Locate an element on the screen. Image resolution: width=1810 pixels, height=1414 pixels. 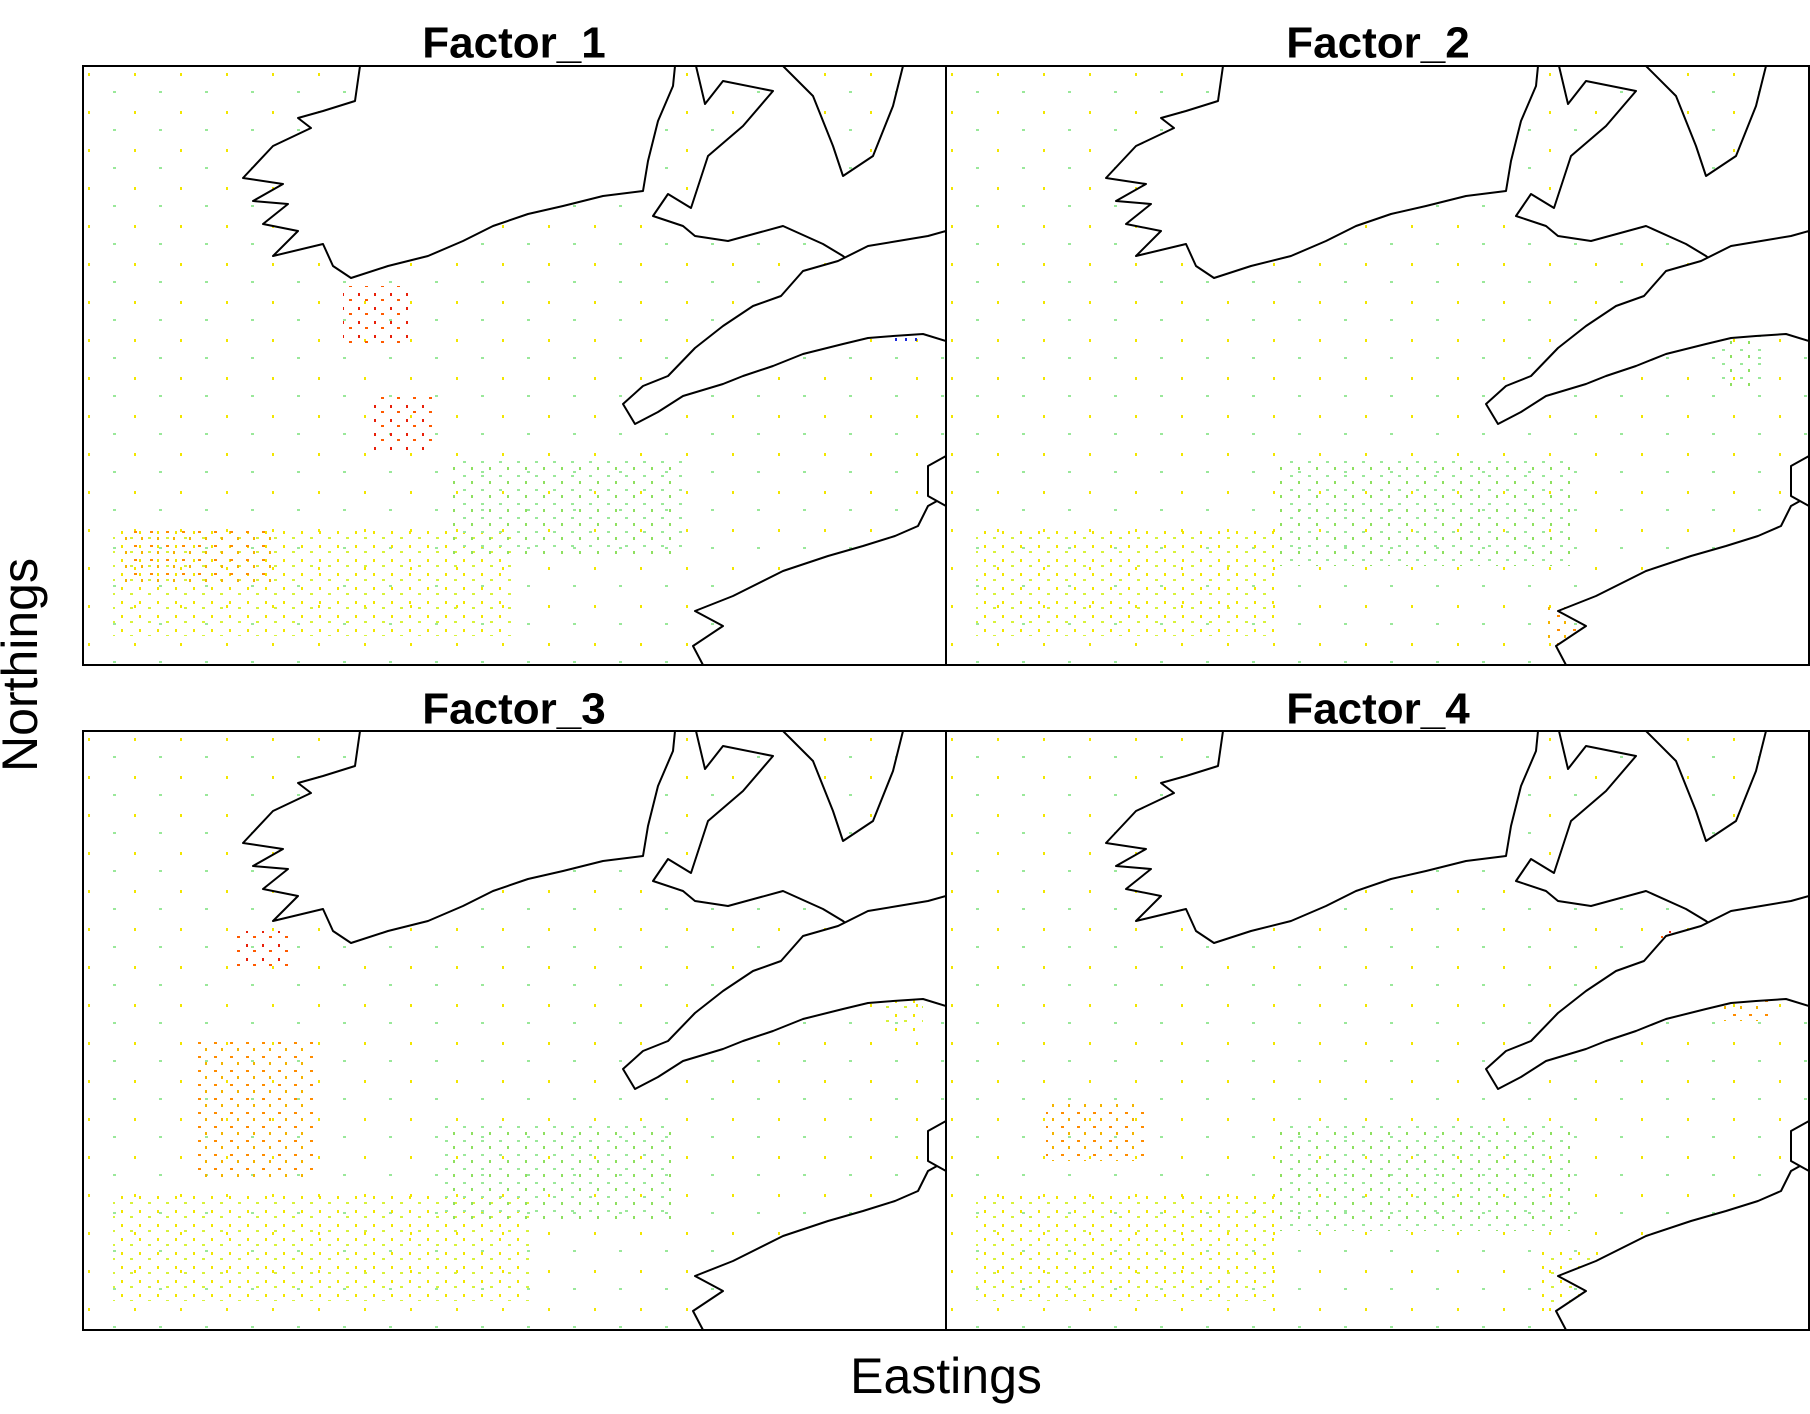
panel-title: Factor_4 is located at coordinates (1378, 709).